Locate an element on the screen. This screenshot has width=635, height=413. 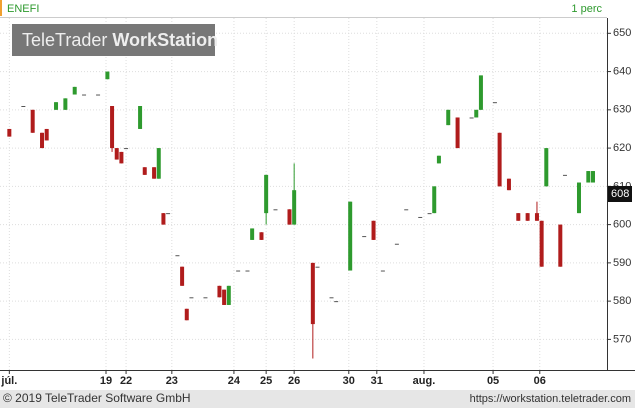
x-tick-label: júl. is located at coordinates (8, 381).